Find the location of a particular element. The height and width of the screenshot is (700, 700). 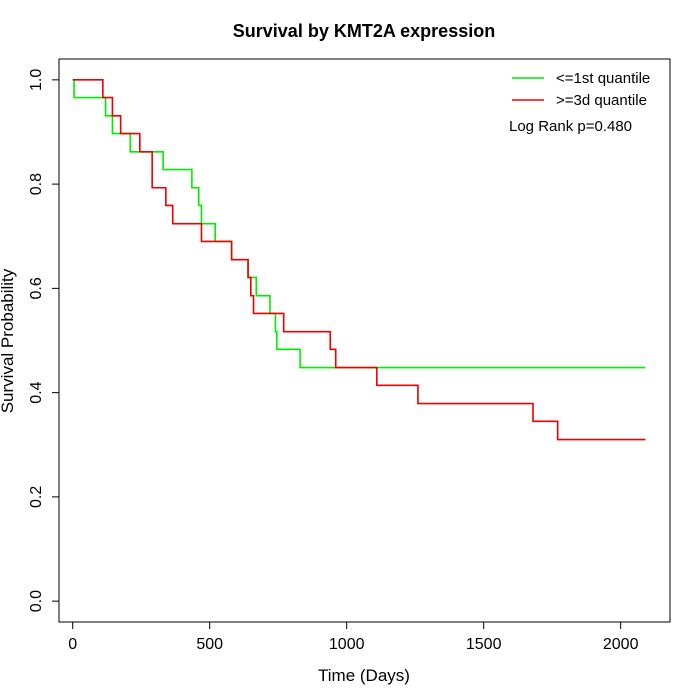

legend-label-low: <=1st quantile is located at coordinates (603, 78).